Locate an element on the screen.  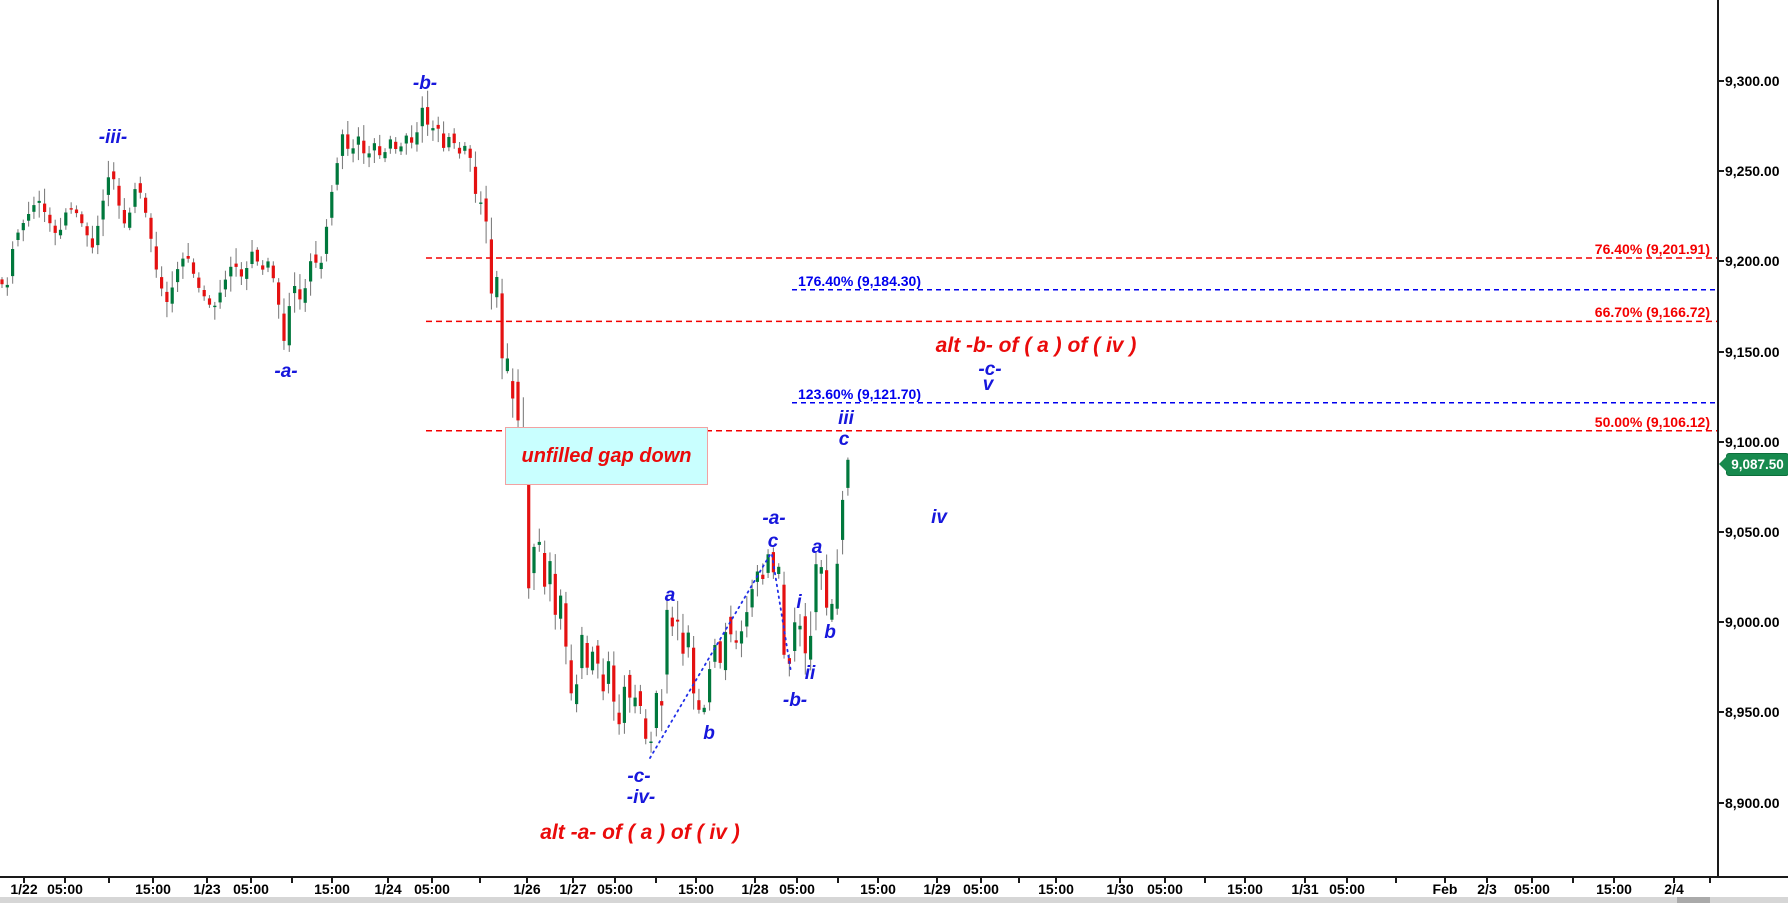
scrollbar-thumb is located at coordinates (1693, 900).